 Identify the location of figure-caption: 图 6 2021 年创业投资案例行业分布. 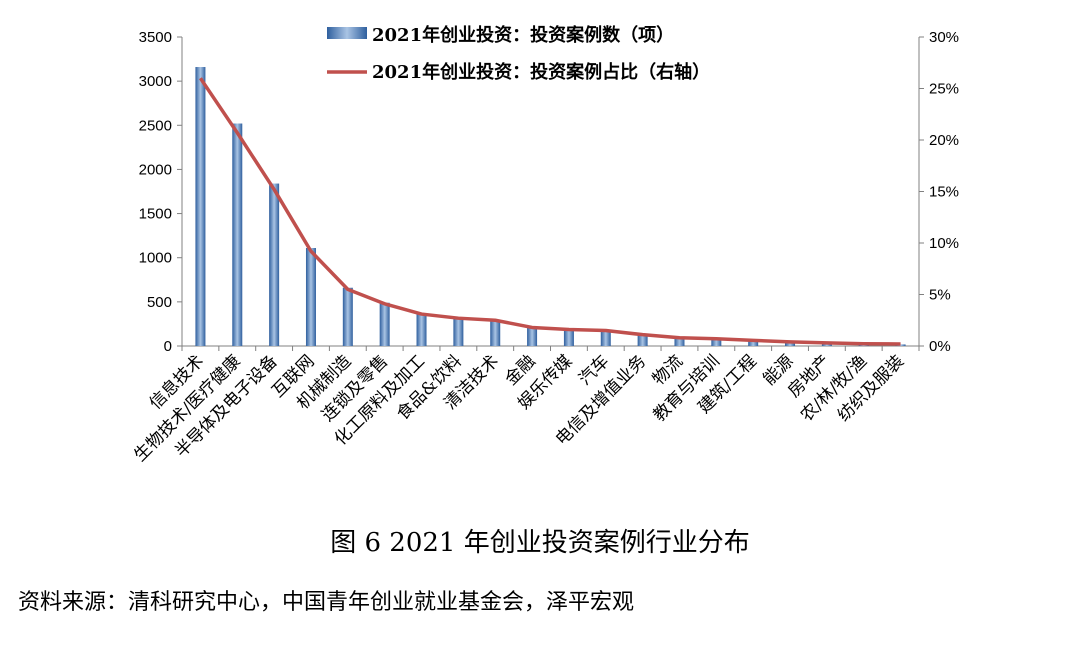
(540, 543).